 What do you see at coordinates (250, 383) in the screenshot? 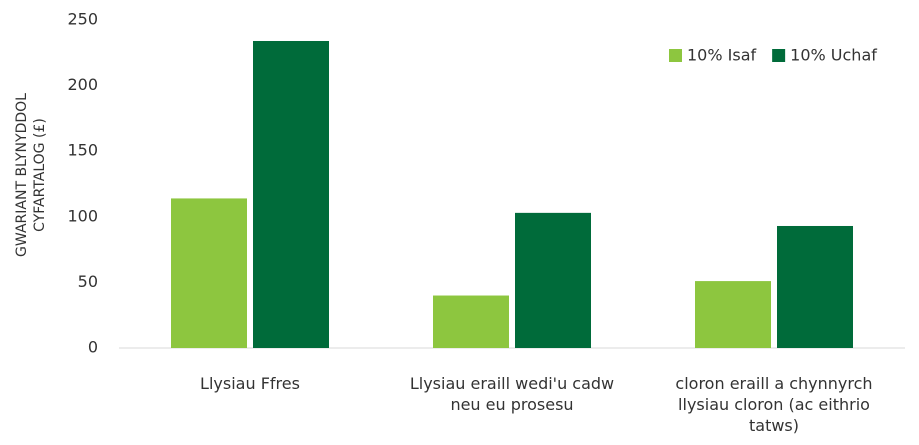
I see `x-tick-label: Llysiau Ffres` at bounding box center [250, 383].